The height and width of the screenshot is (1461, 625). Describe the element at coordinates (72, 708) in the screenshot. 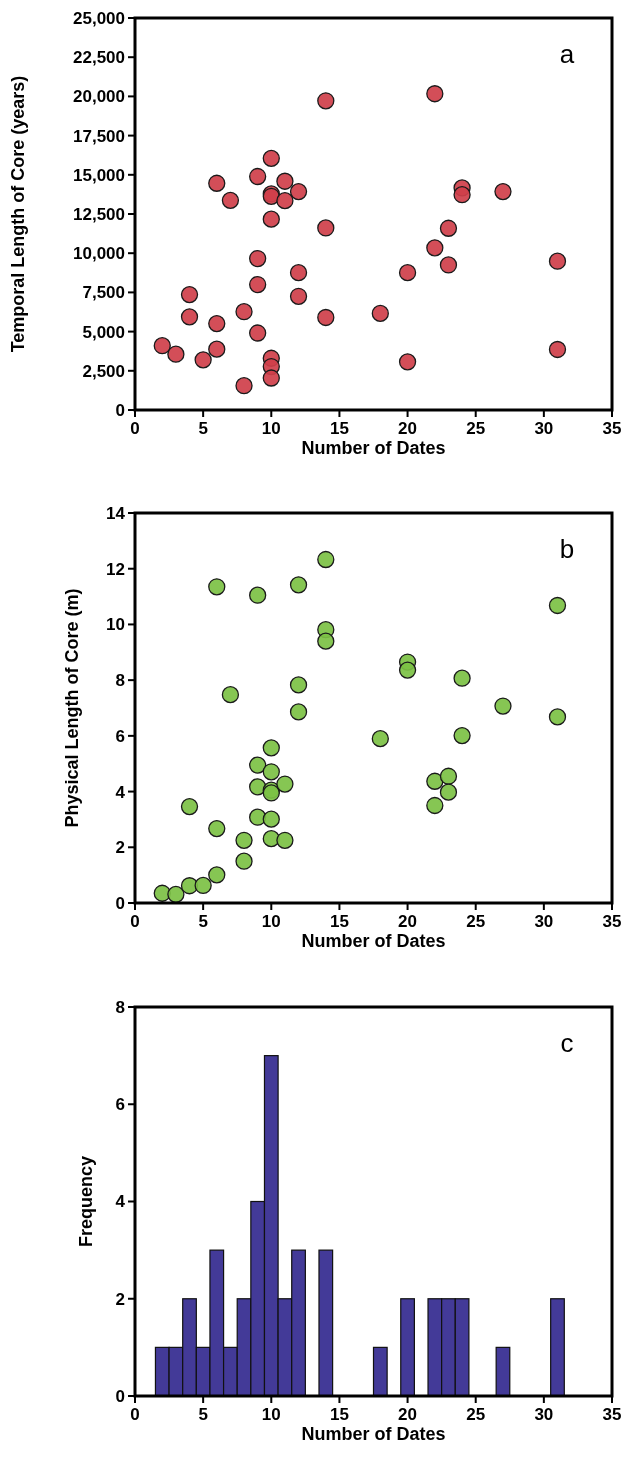

I see `y-axis-title: Physical Length of Core (m)` at that location.